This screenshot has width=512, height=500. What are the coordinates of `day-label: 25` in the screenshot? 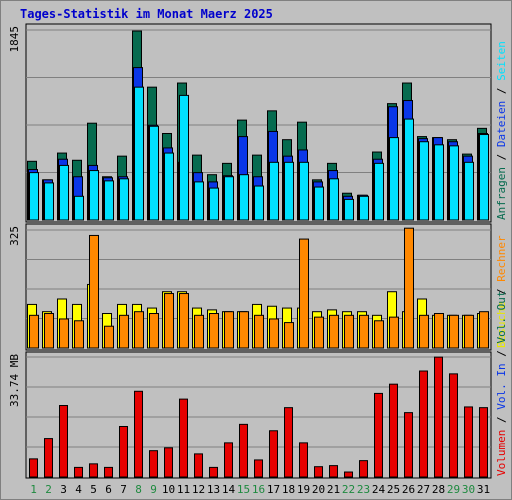 It's located at (393, 489).